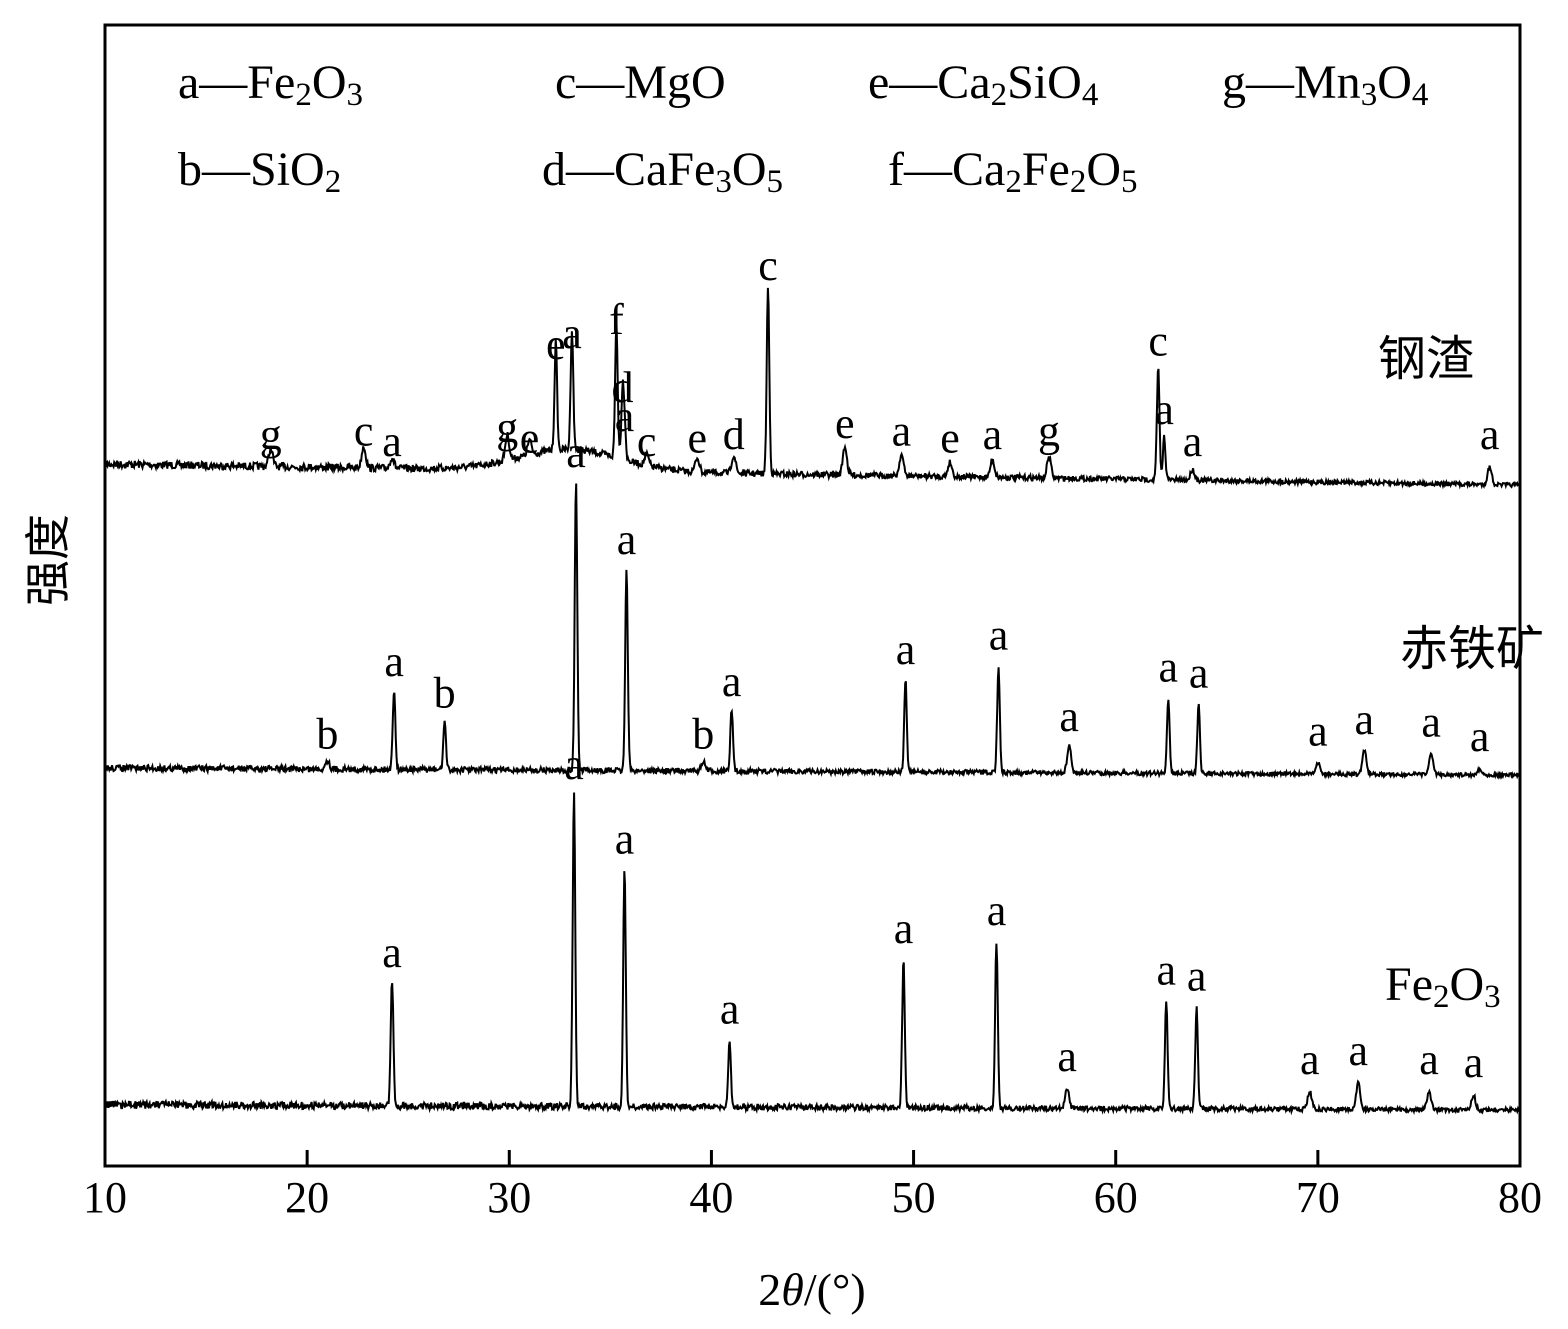  What do you see at coordinates (811, 1289) in the screenshot?
I see `x-axis-label: 2θ/(°)` at bounding box center [811, 1289].